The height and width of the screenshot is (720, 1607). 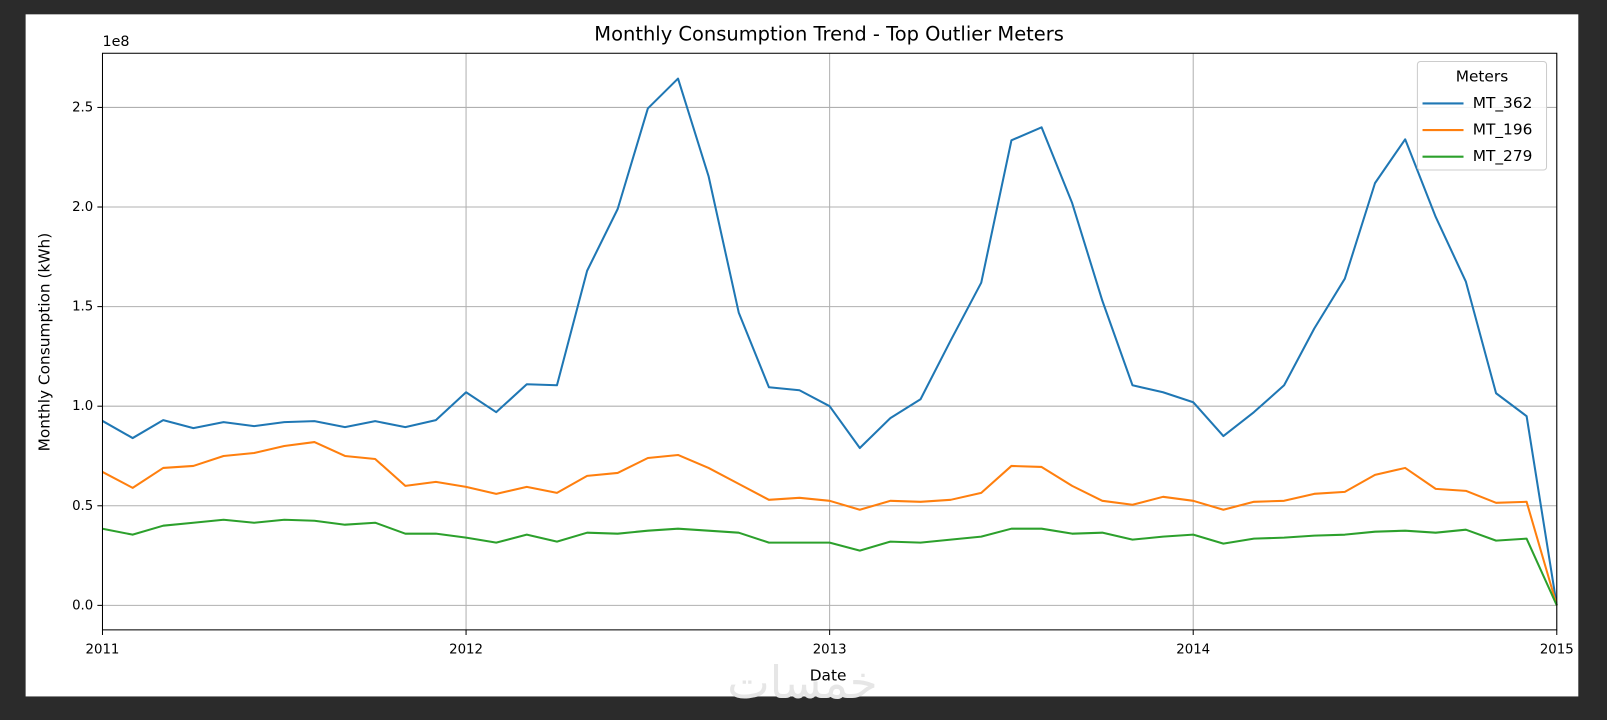 What do you see at coordinates (830, 562) in the screenshot?
I see `series-line` at bounding box center [830, 562].